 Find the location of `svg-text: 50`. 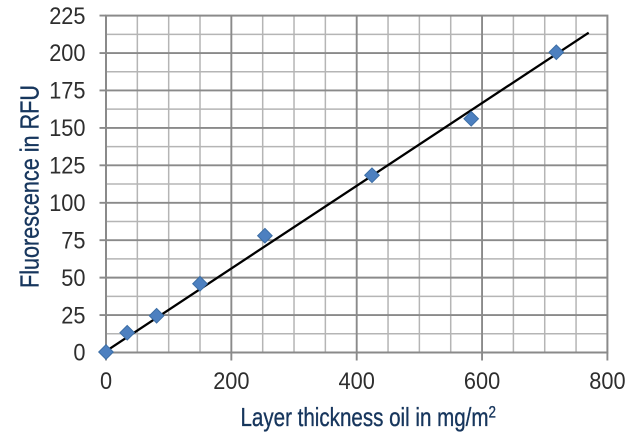

svg-text: 50 is located at coordinates (73, 278).